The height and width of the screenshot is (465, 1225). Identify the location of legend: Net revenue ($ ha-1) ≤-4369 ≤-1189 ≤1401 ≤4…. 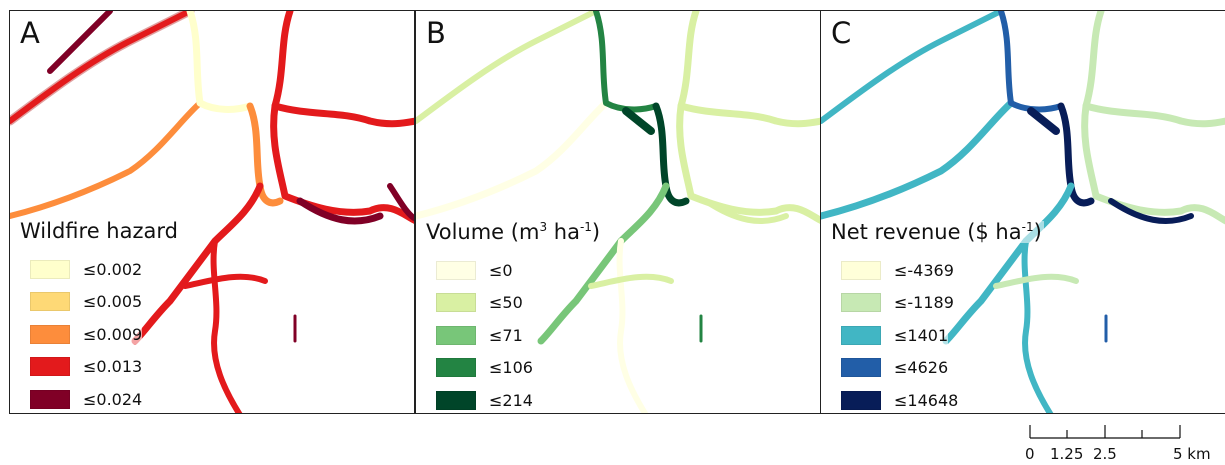
(937, 316).